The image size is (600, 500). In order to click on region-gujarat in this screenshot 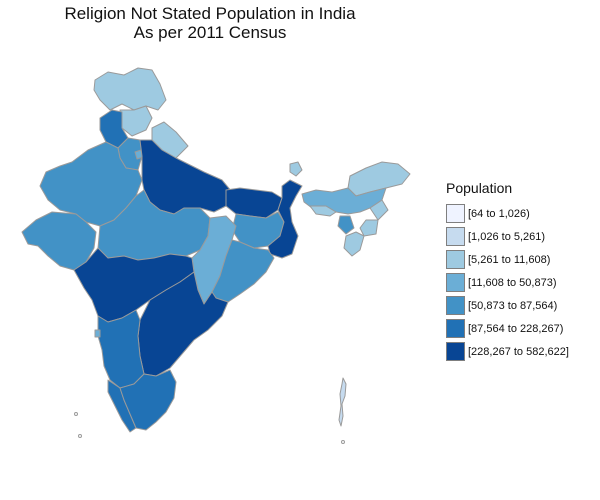, I will do `click(59, 241)`.